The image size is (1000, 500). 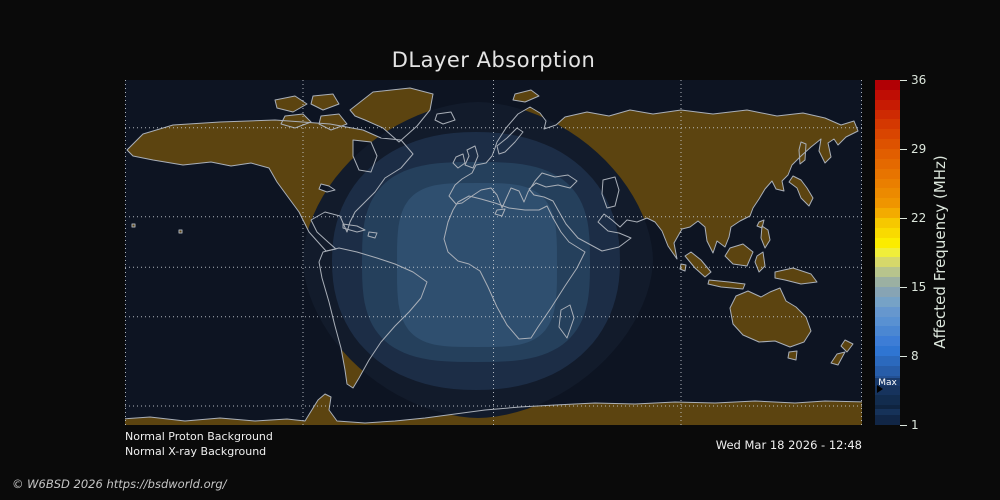 What do you see at coordinates (199, 436) in the screenshot?
I see `proton-background-status: Normal Proton Background` at bounding box center [199, 436].